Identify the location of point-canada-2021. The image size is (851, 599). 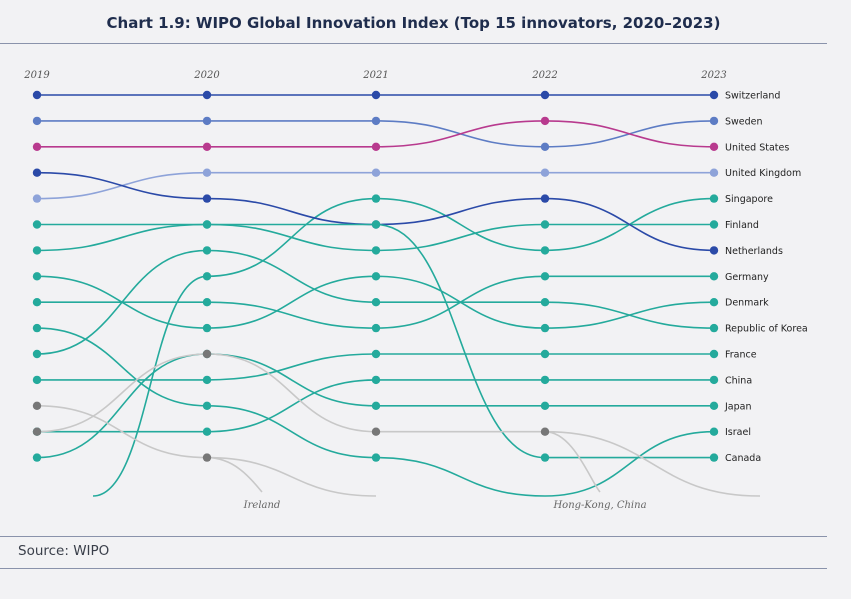
(376, 224).